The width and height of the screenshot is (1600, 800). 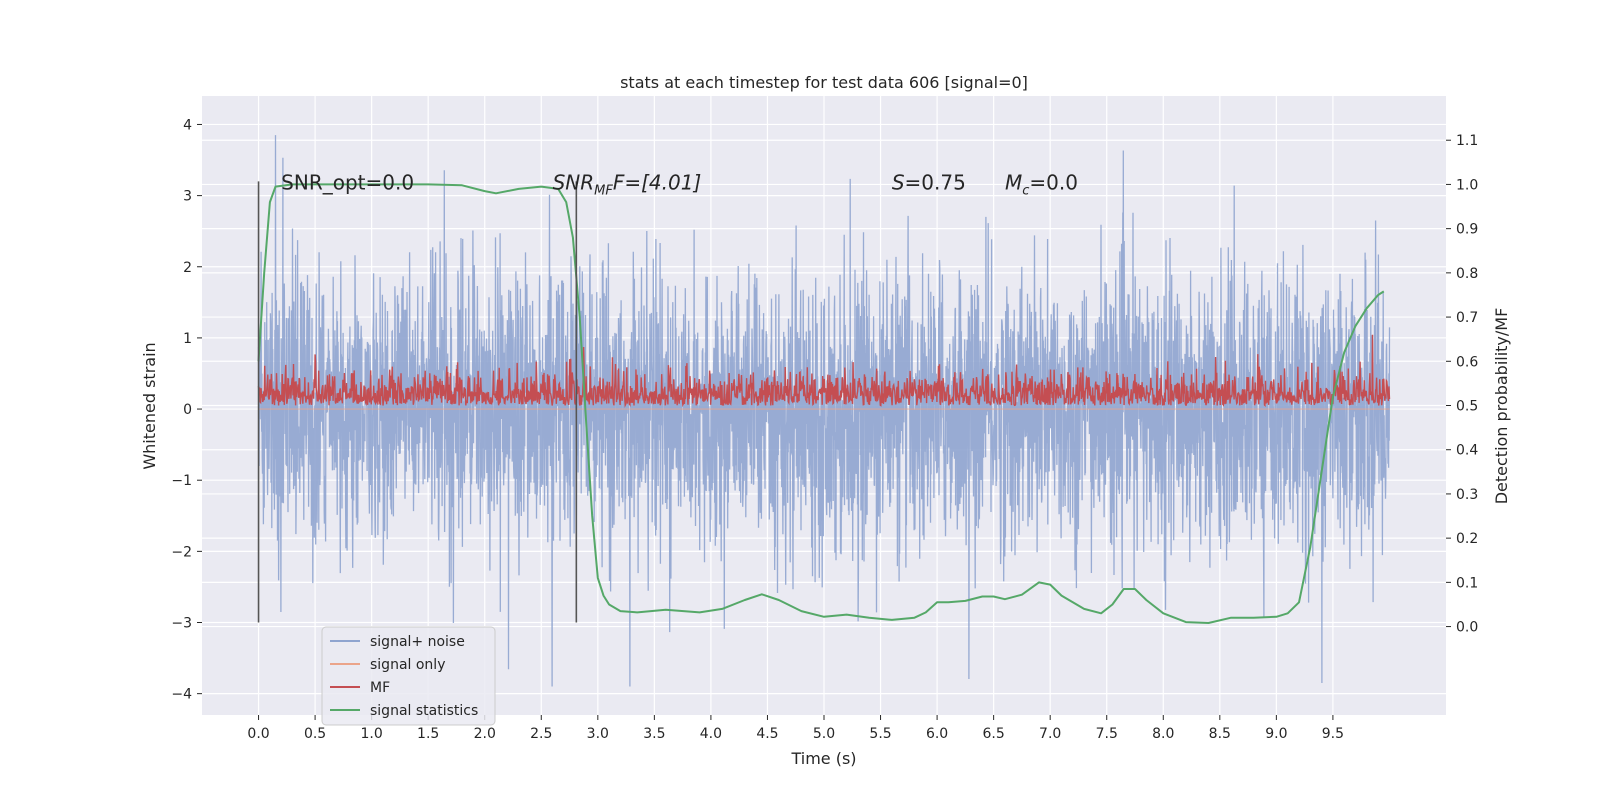 What do you see at coordinates (187, 125) in the screenshot?
I see `y-left-tick-label: 4` at bounding box center [187, 125].